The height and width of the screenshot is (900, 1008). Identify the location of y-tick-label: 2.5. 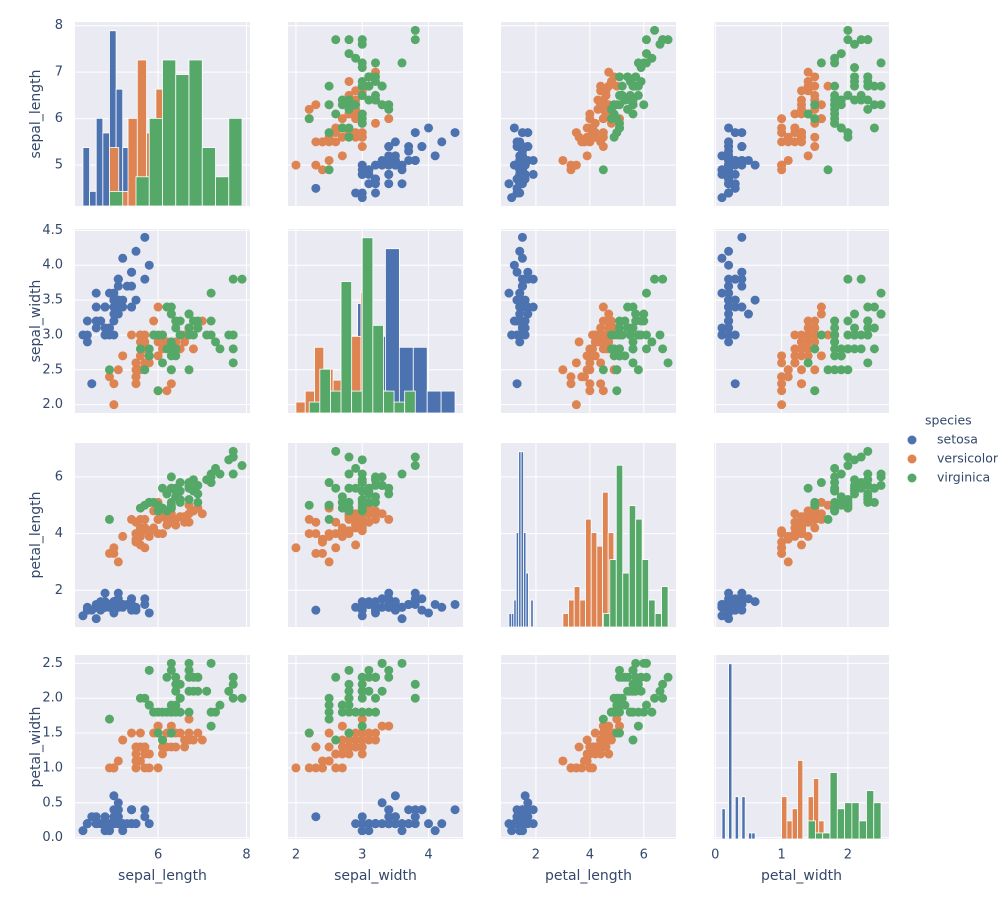
(52, 369).